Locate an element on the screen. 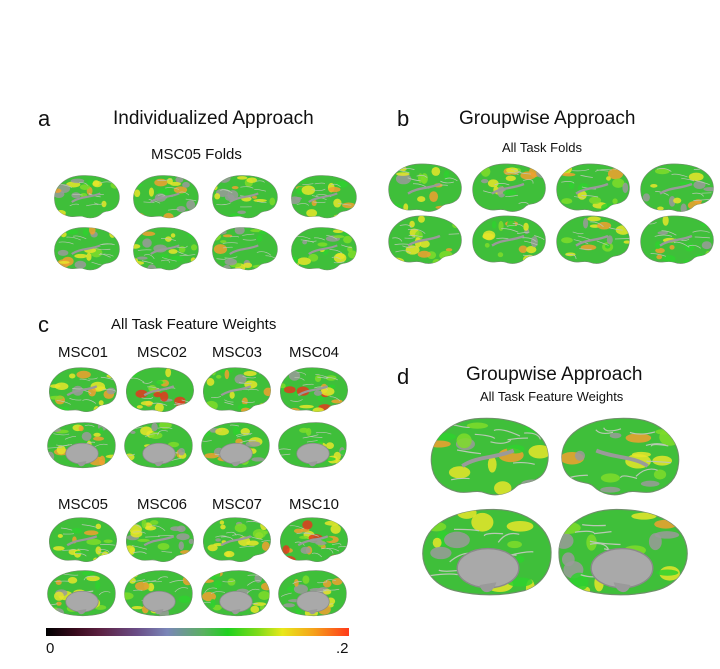 The image size is (720, 669). colorbar-min-label: 0 is located at coordinates (50, 648).